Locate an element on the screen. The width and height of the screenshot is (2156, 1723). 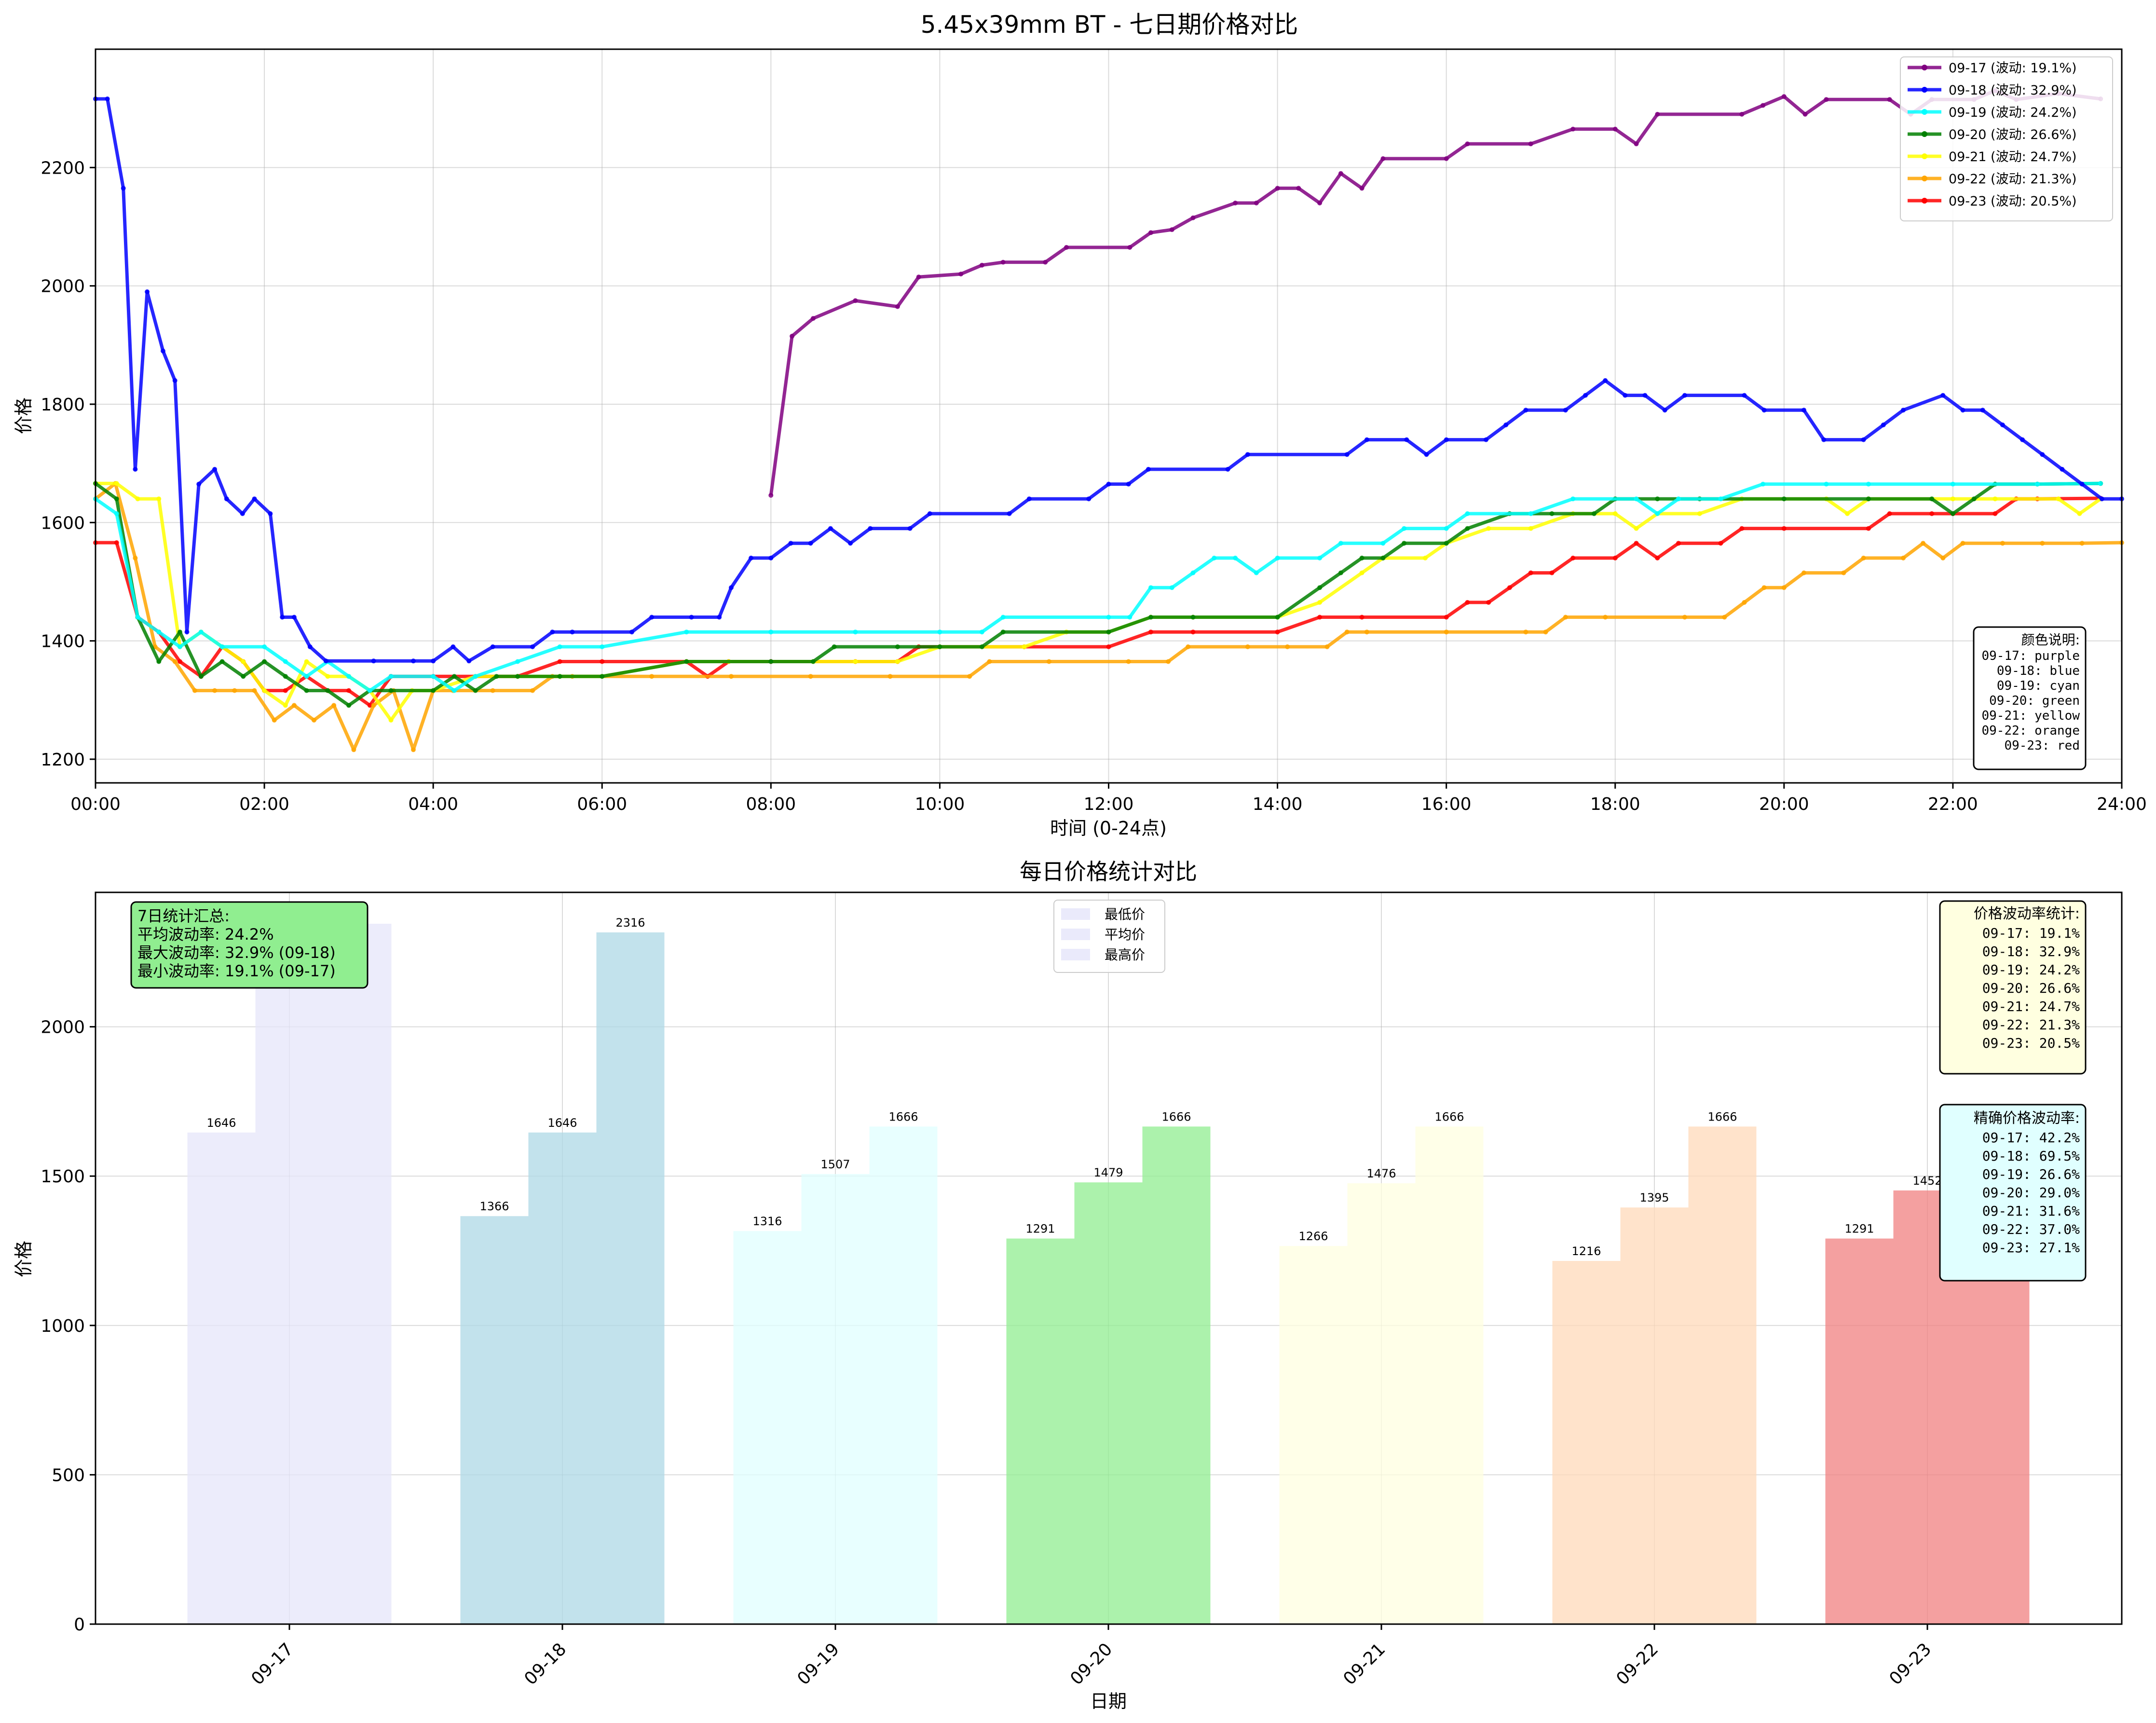
bar-data-label: 1507 is located at coordinates (835, 1164).